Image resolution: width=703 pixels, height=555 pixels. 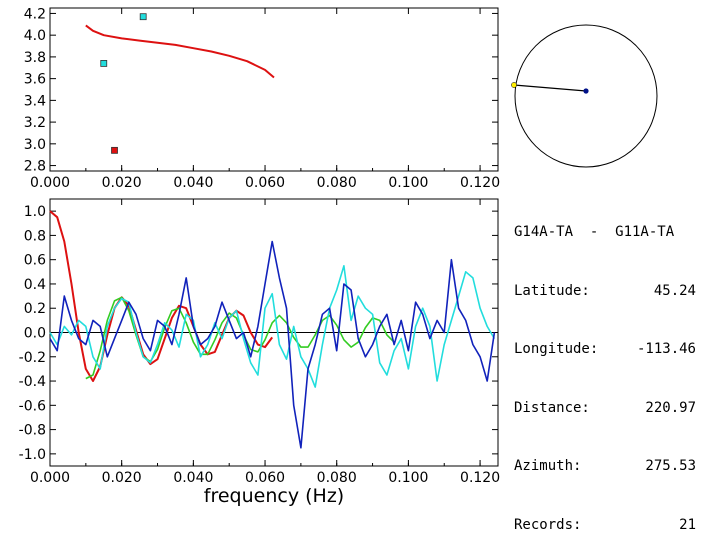 I want to click on info-row-longitude: Longitude: -113.46, so click(x=605, y=350).